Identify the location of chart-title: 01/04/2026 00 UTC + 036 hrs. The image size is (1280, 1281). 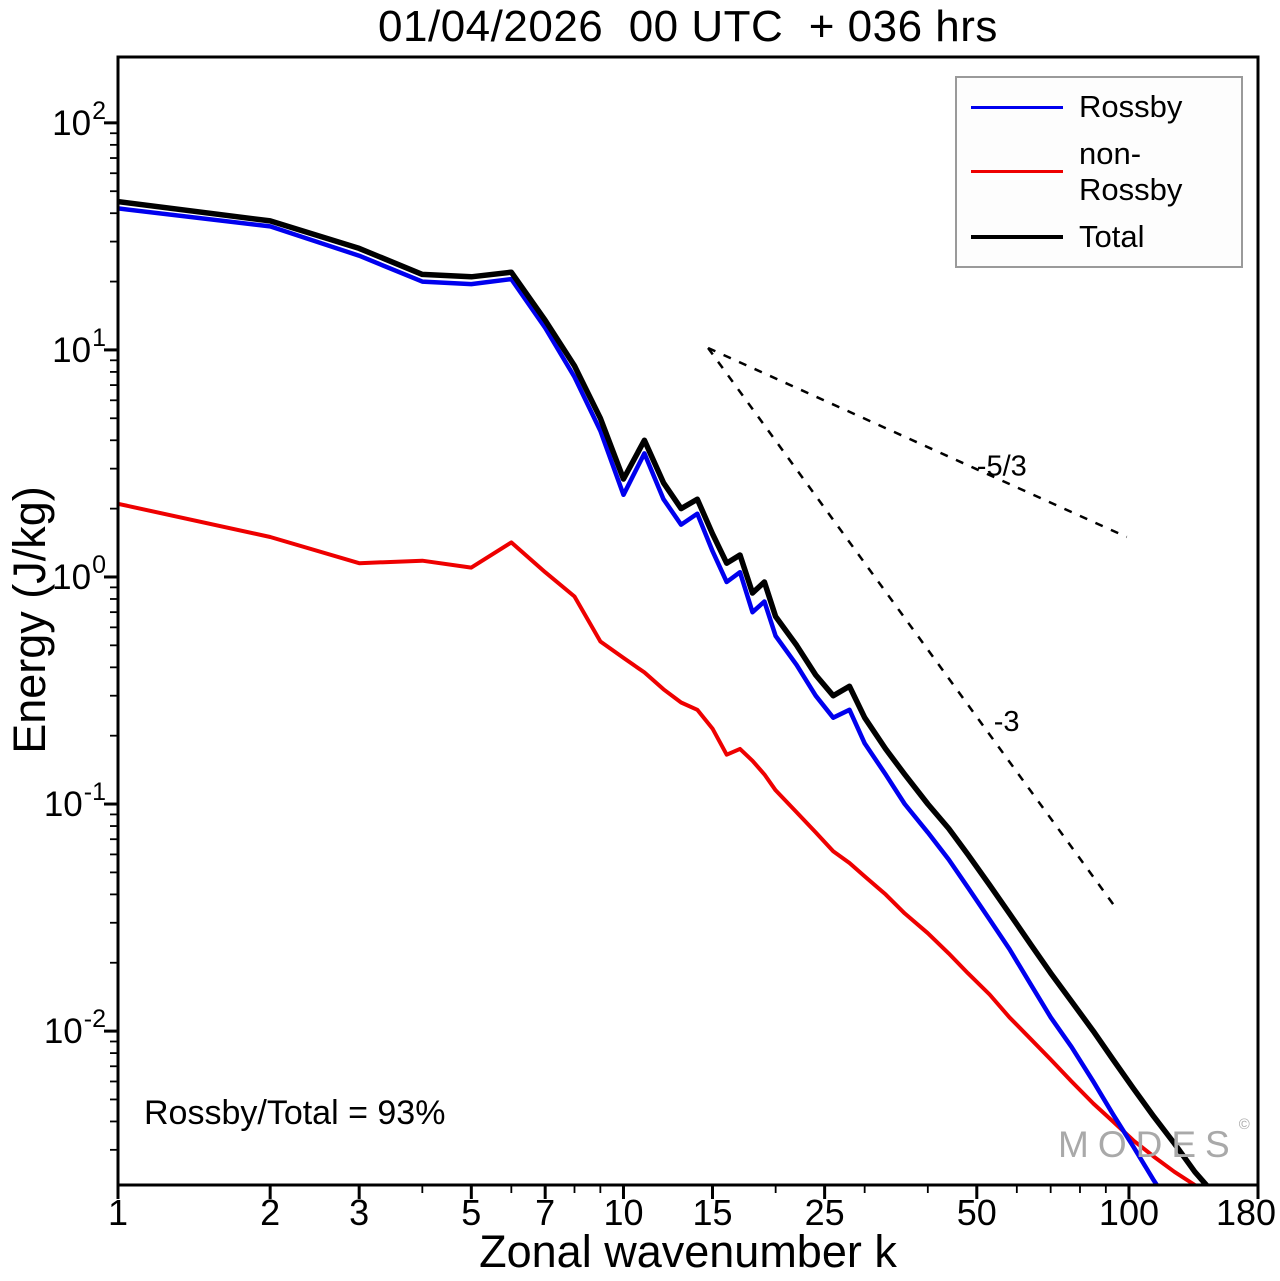
(688, 26).